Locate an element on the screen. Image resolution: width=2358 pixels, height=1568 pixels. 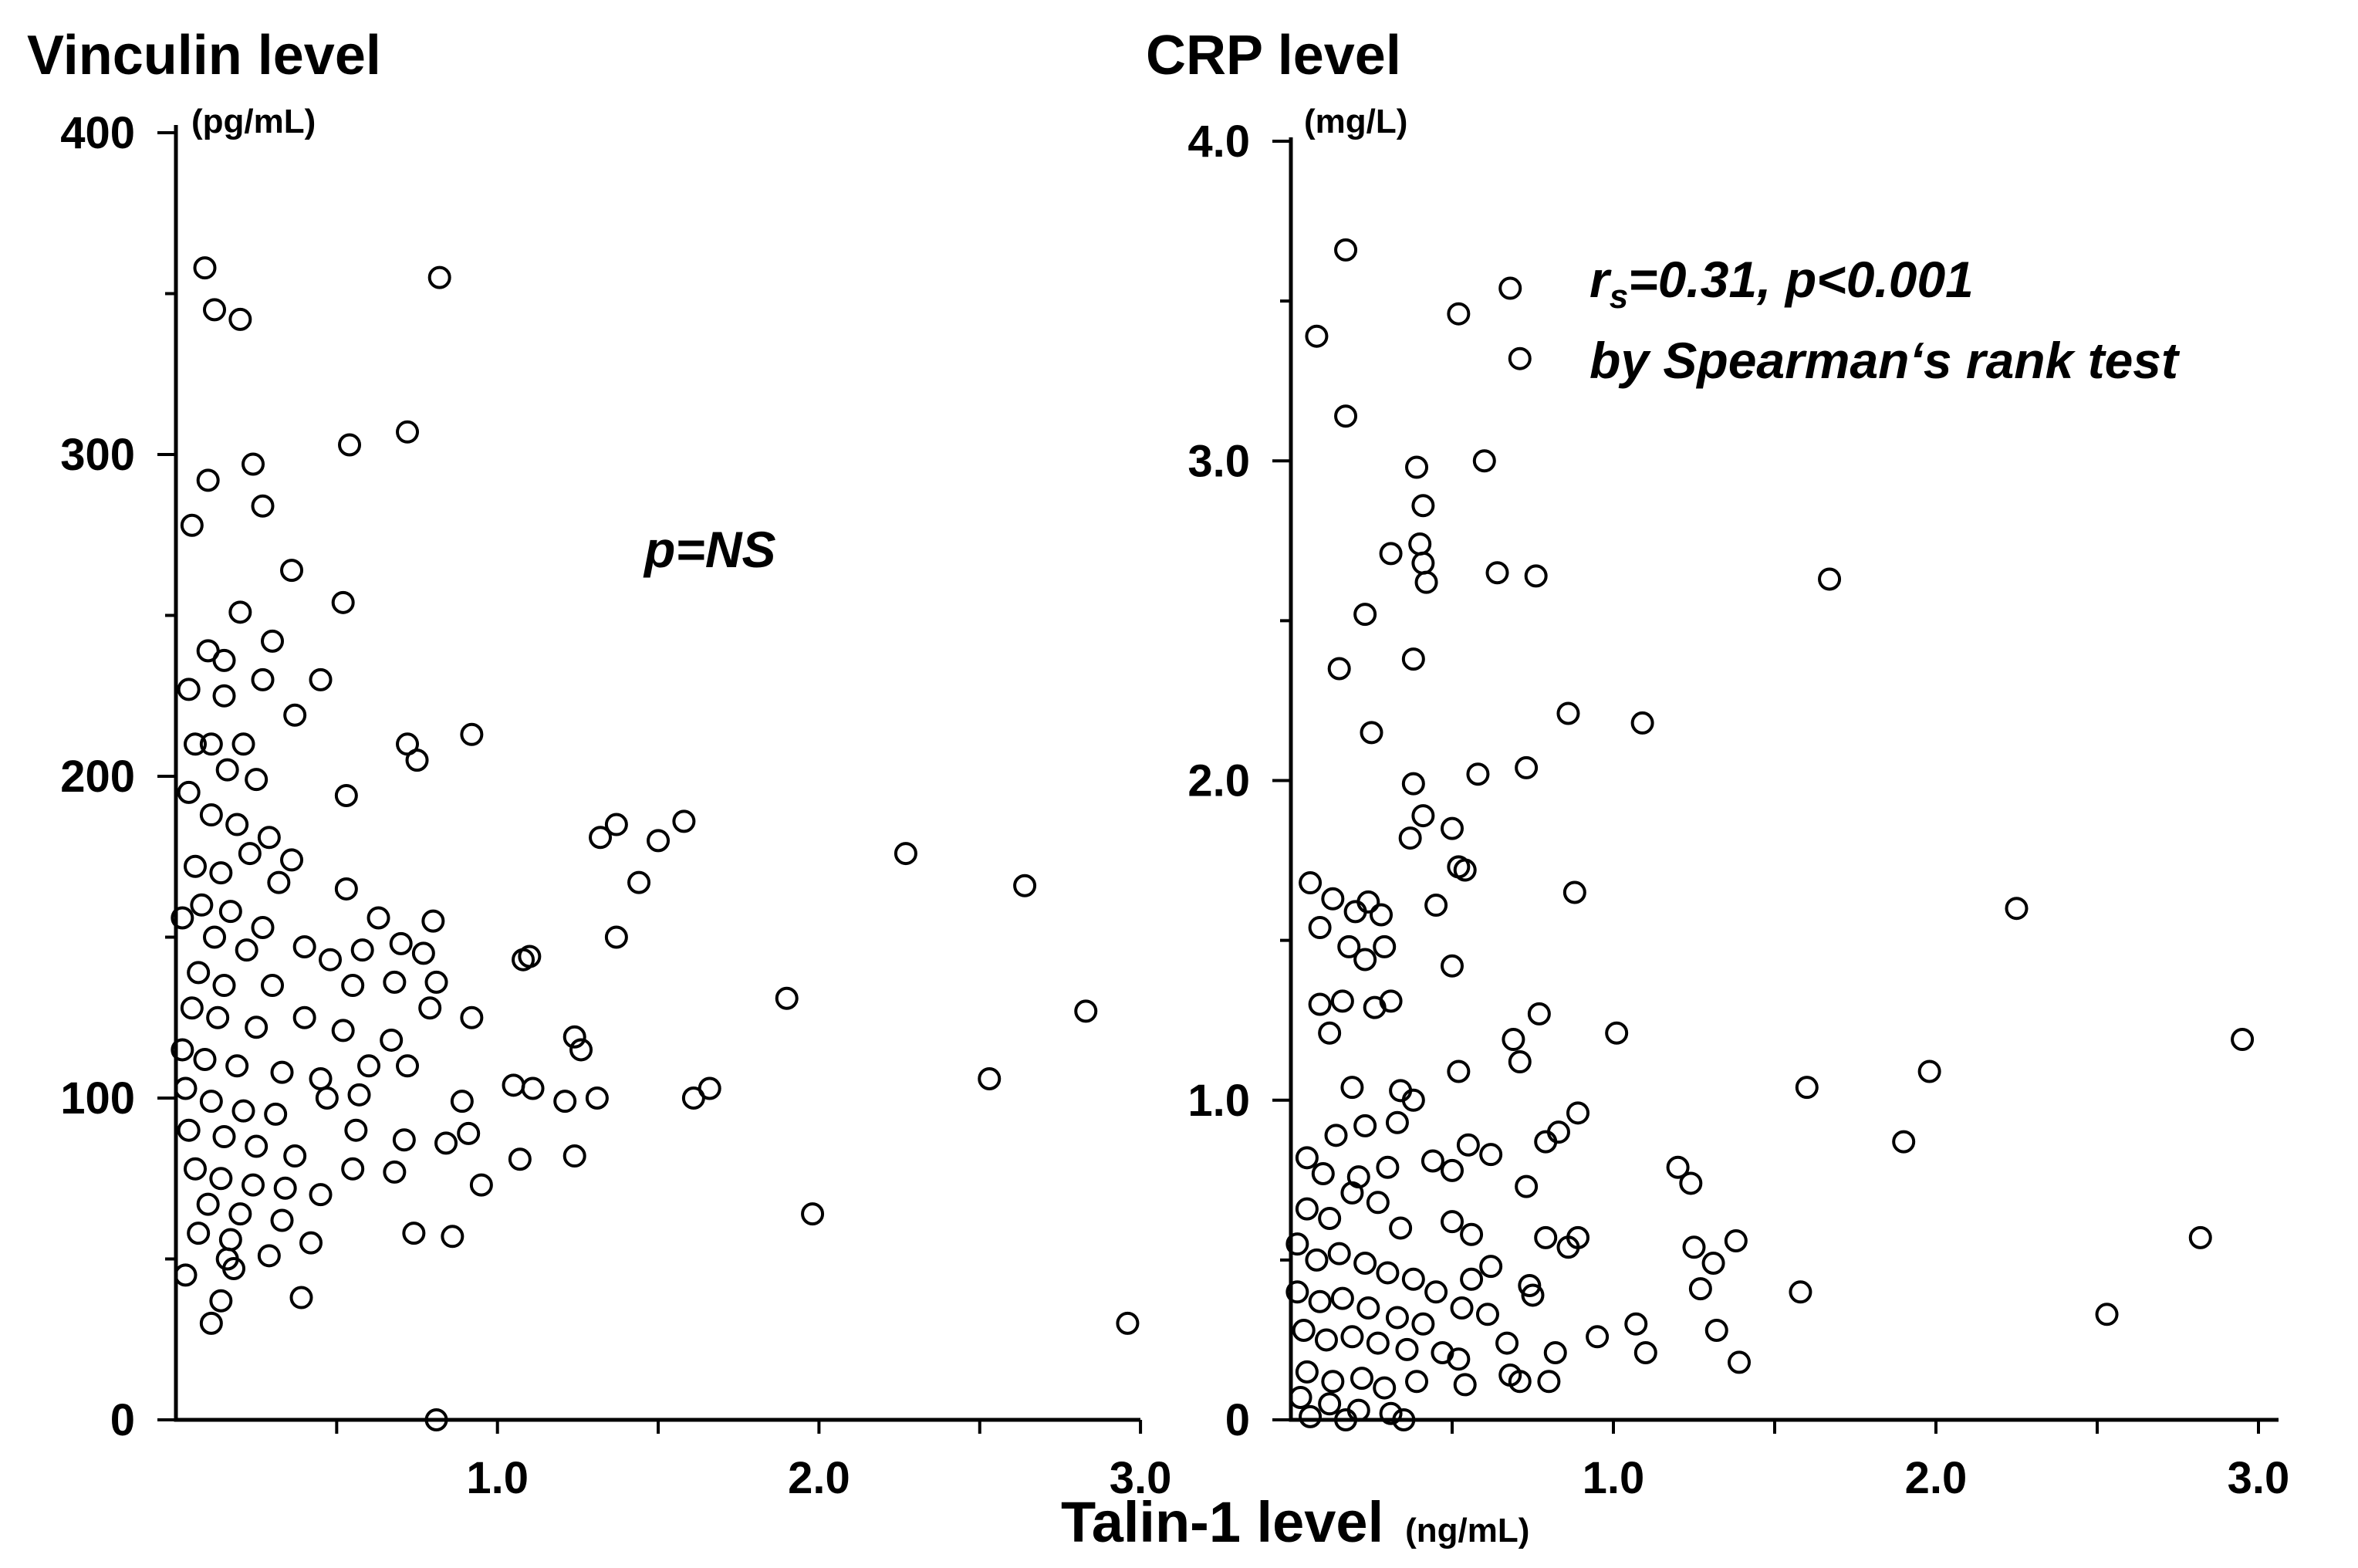
vinculin-y-ticks: 0 100 200 300 400 is located at coordinates (118, 776).